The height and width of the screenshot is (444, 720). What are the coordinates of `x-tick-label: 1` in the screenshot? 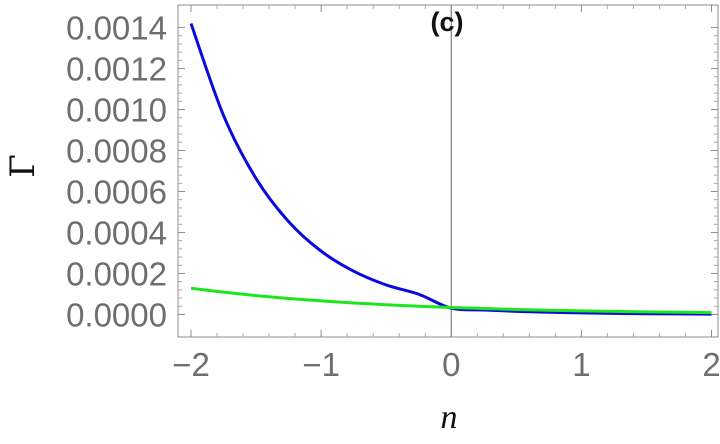 It's located at (581, 364).